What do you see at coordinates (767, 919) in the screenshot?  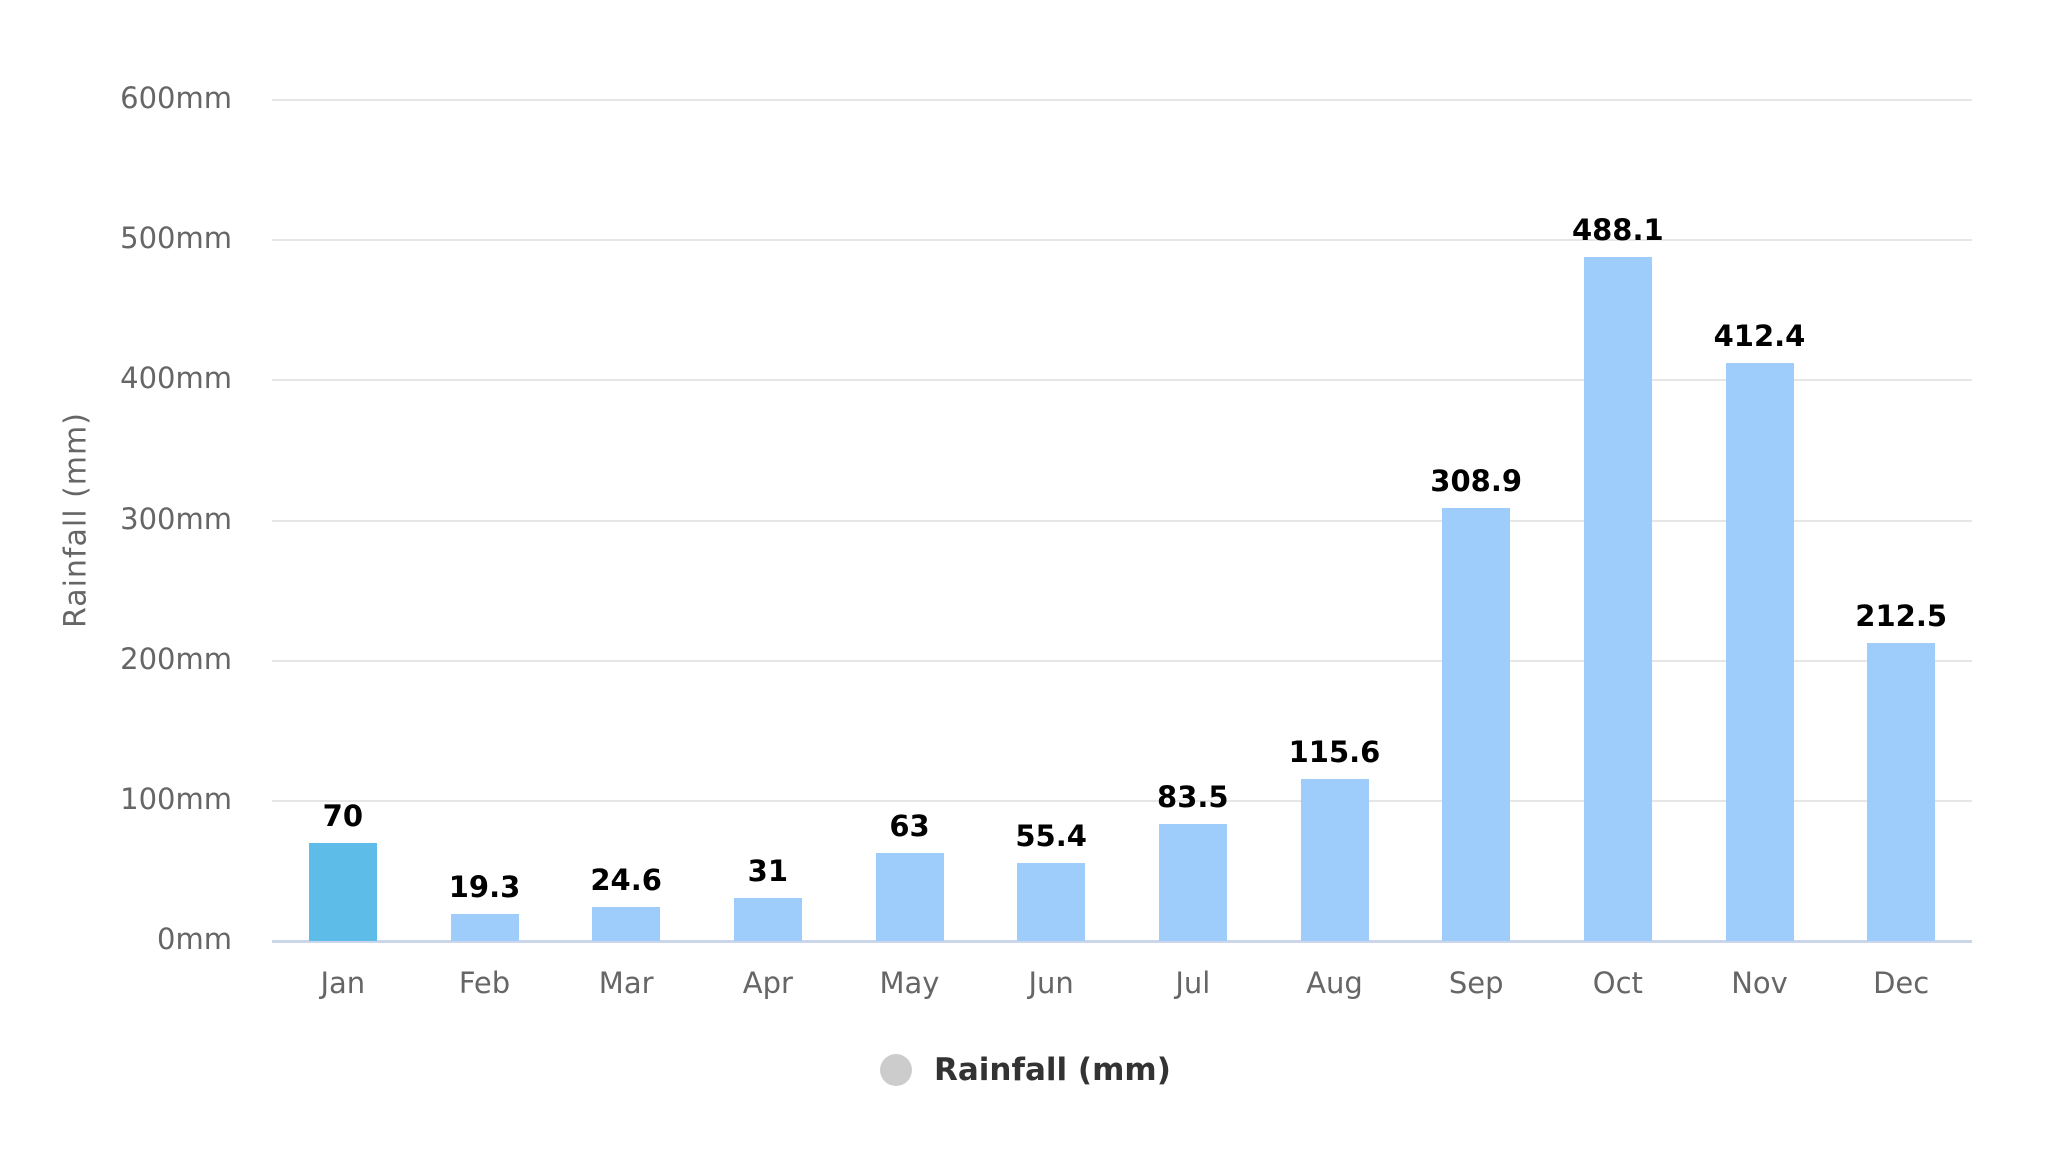 I see `bar-apr` at bounding box center [767, 919].